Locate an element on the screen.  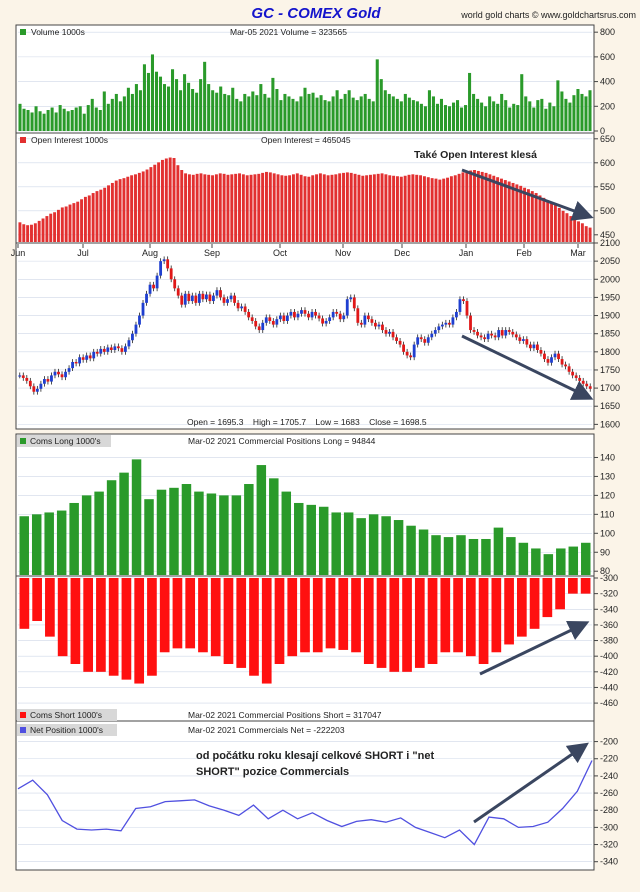
price-tick-label: 2050 is located at coordinates (610, 261).